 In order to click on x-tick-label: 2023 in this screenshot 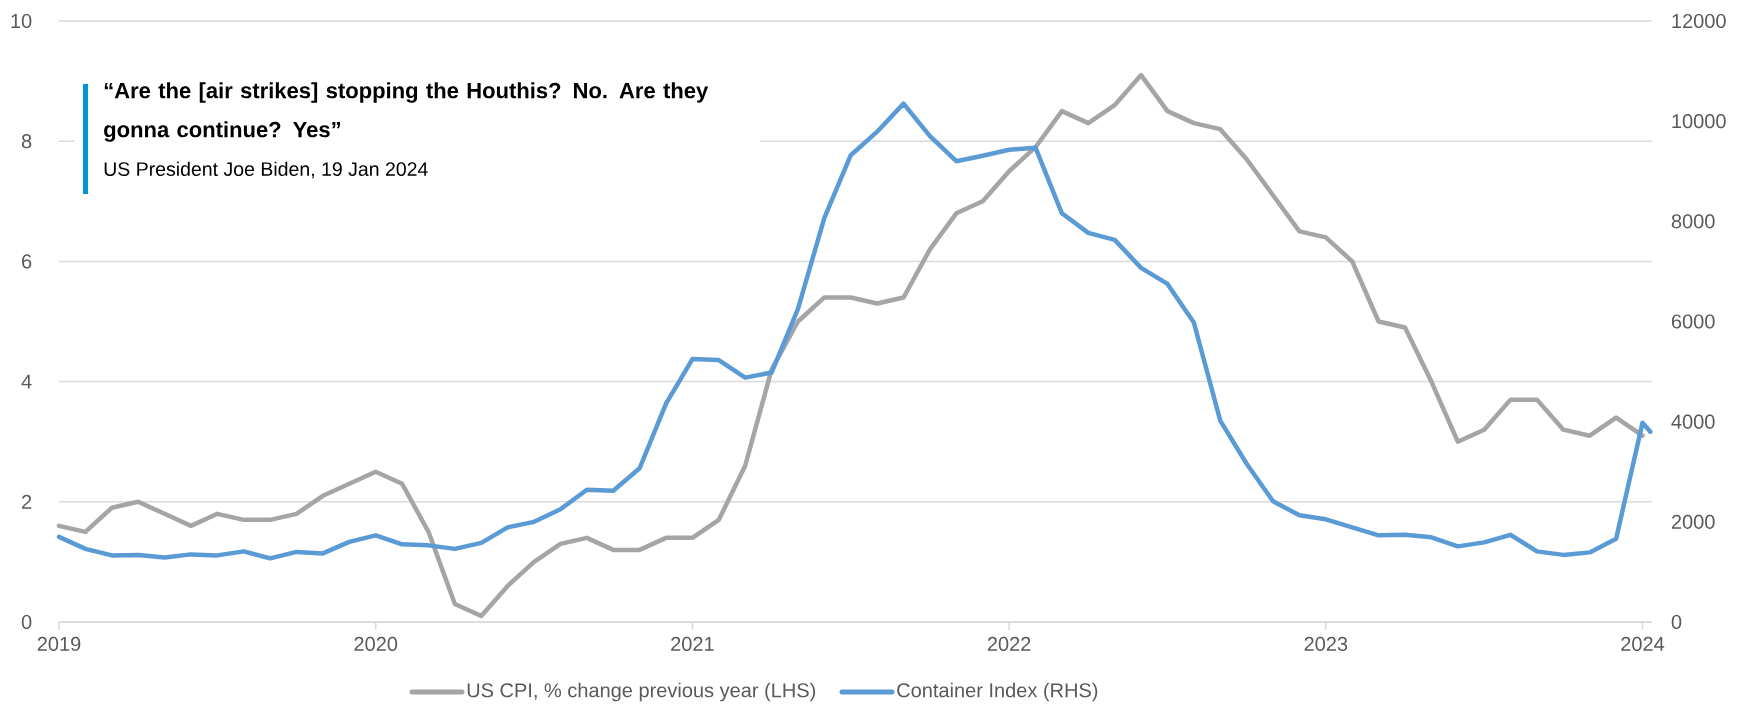, I will do `click(1326, 644)`.